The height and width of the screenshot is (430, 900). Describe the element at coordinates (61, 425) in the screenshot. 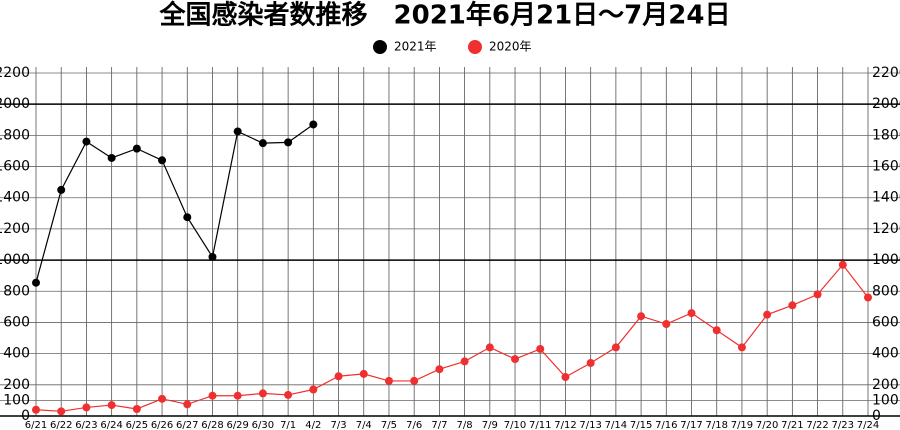

I see `x-tick-label: 6/22` at that location.